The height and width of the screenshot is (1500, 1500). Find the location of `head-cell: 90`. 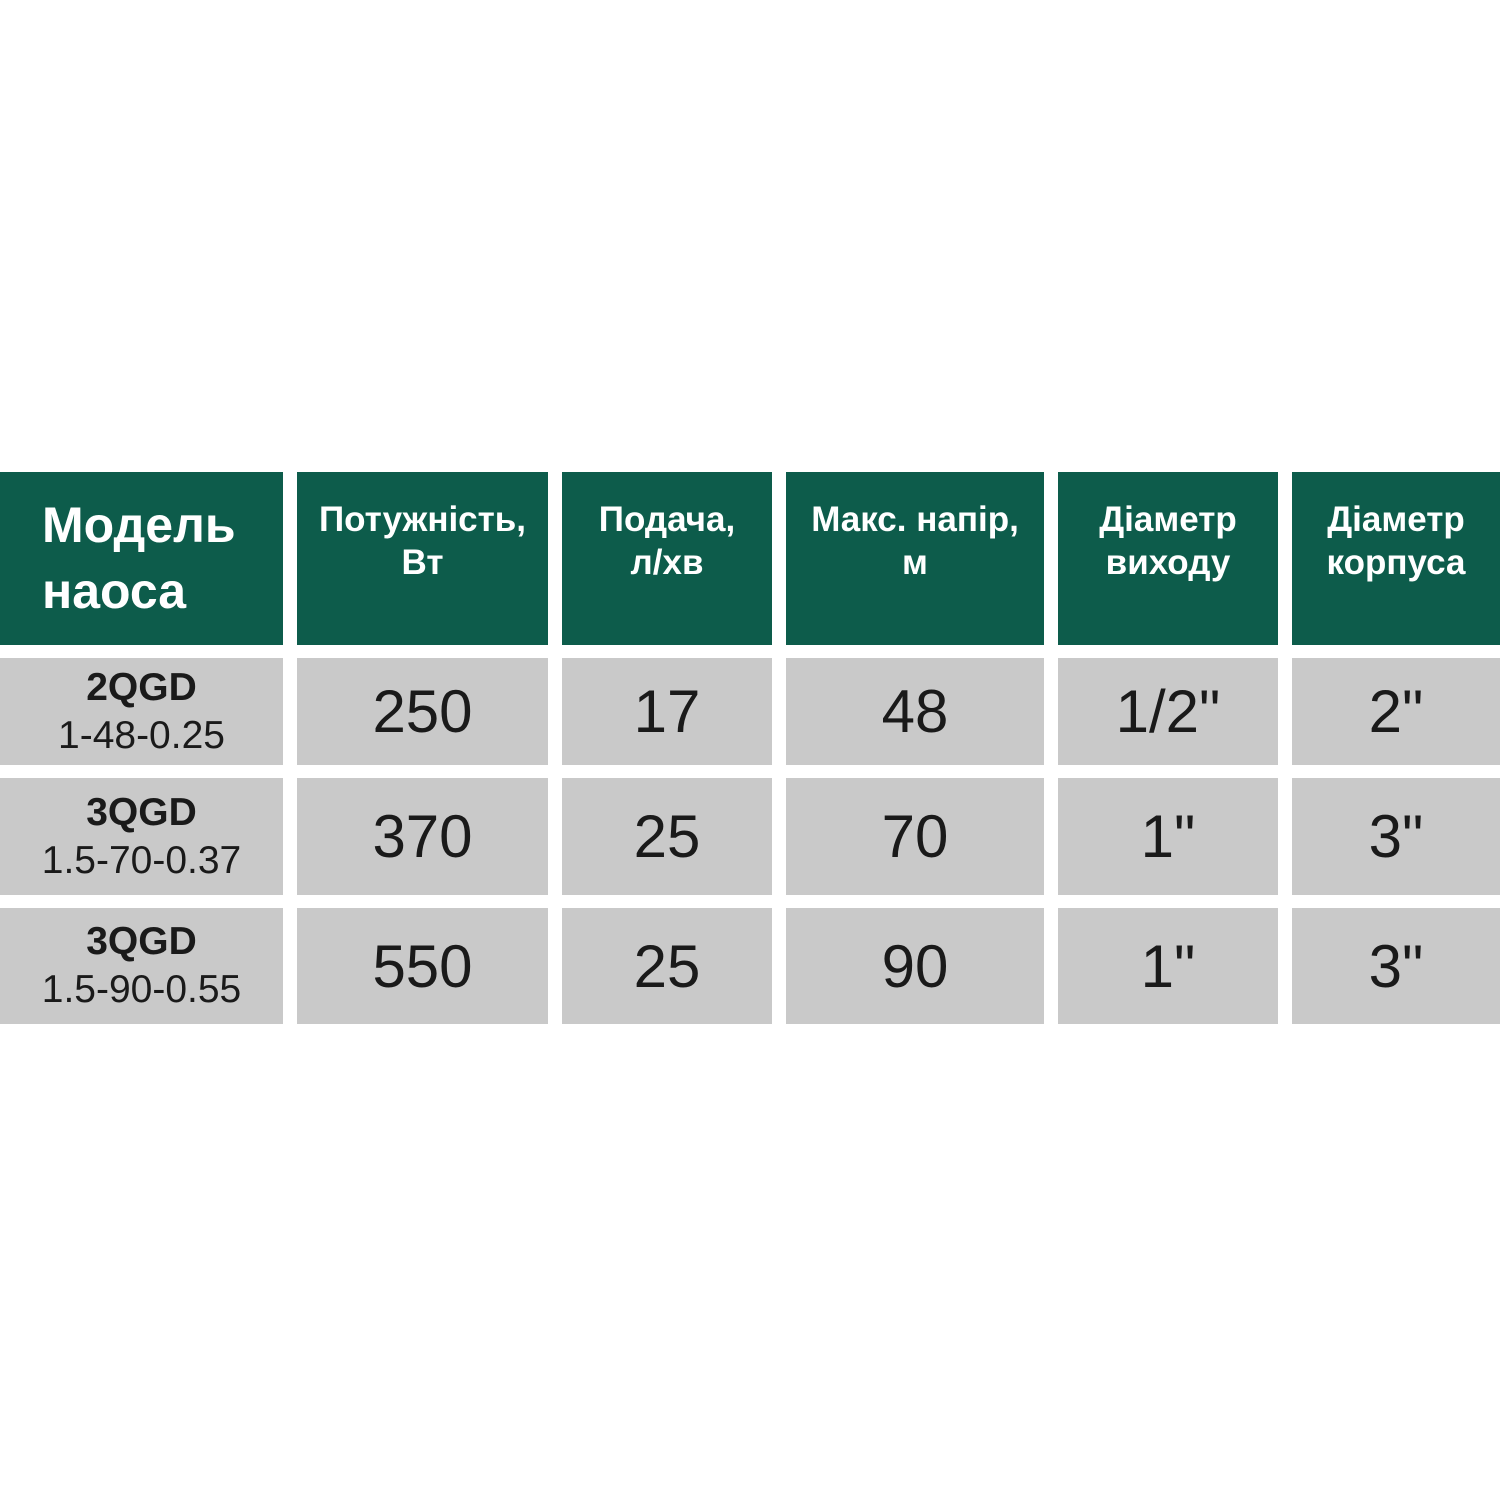

head-cell: 90 is located at coordinates (915, 966).